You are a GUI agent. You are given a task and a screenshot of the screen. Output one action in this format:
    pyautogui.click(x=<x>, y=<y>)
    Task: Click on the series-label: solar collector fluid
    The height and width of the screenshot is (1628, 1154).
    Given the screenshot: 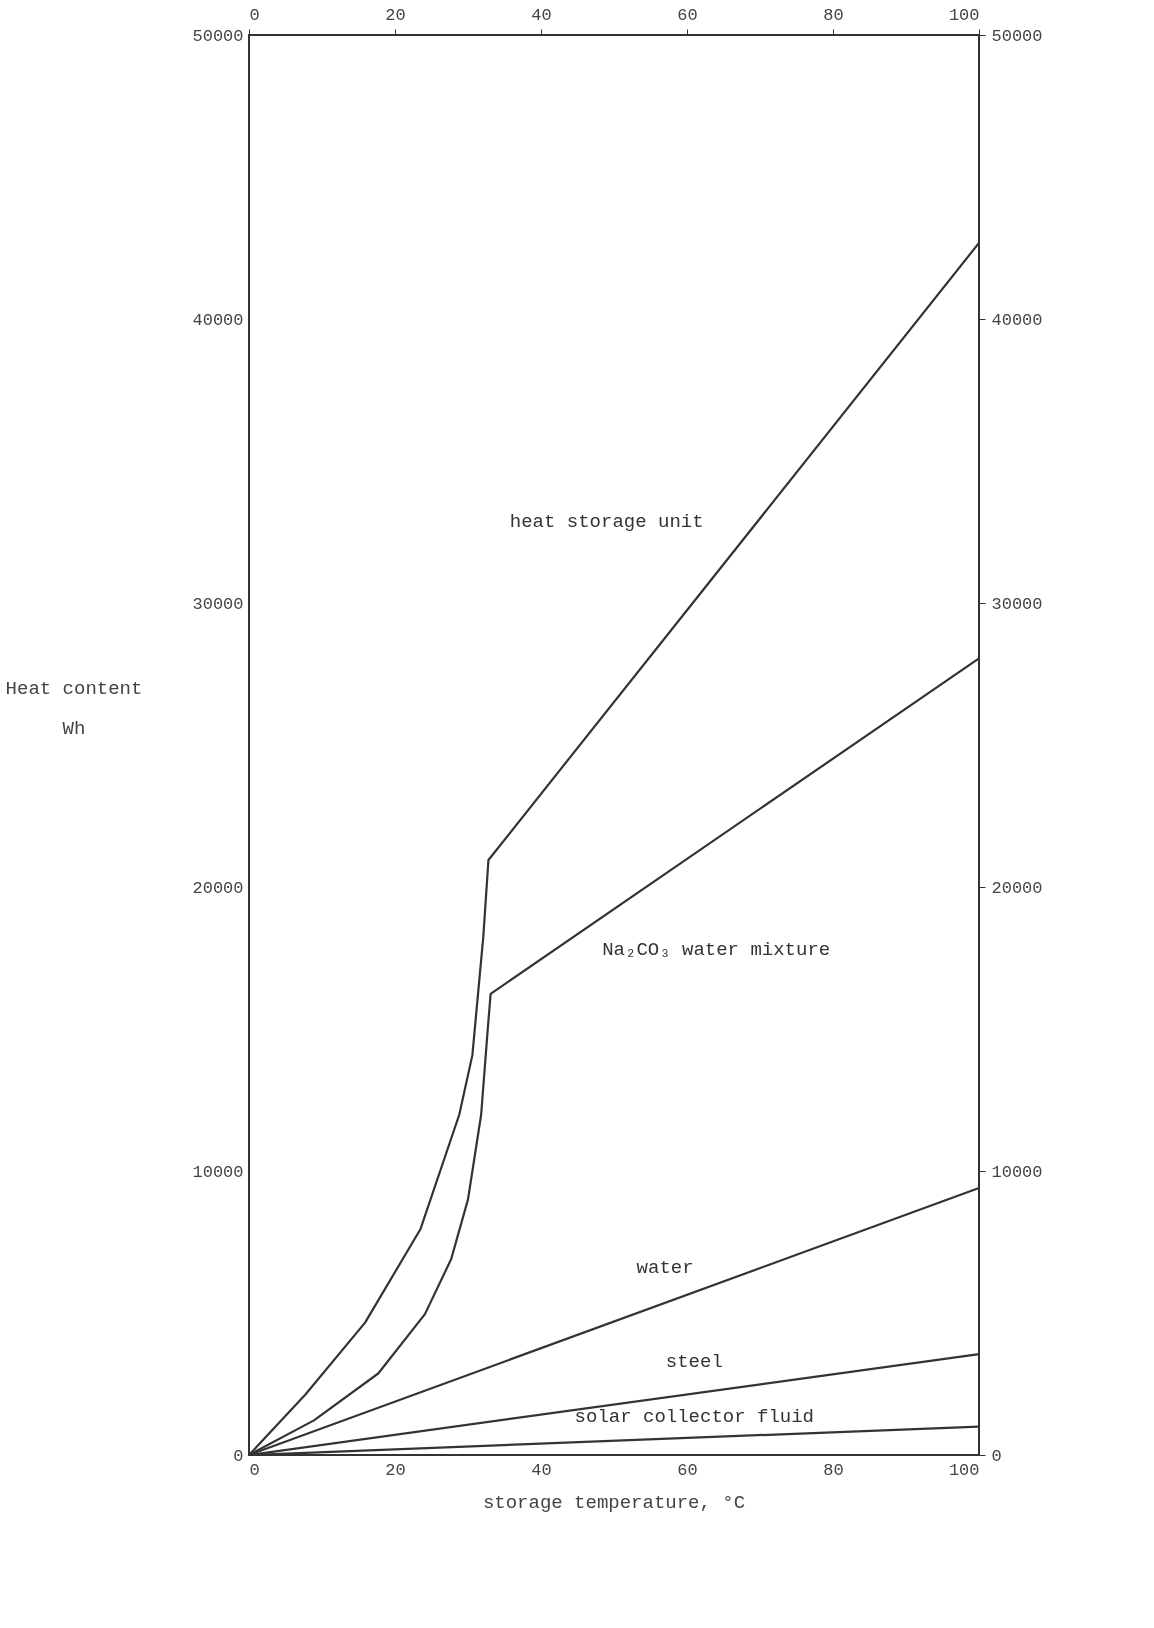 What is the action you would take?
    pyautogui.click(x=694, y=1416)
    